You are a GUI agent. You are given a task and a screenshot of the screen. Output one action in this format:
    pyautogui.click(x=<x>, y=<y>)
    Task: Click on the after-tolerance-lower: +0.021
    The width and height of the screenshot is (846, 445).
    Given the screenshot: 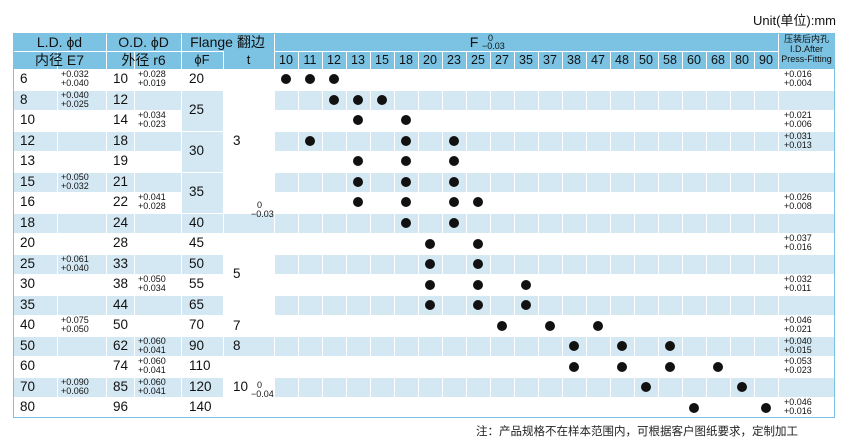 What is the action you would take?
    pyautogui.click(x=798, y=329)
    